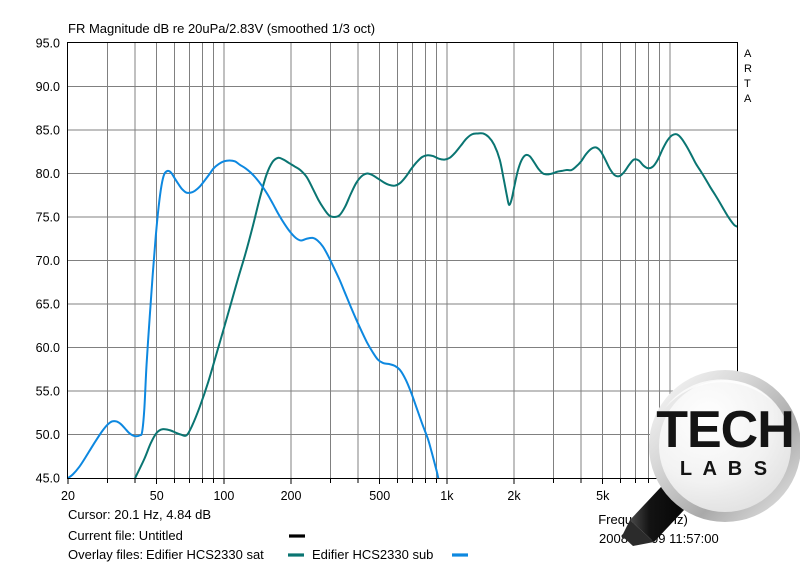 The width and height of the screenshot is (800, 568). I want to click on y-axis-tick-label: 70.0, so click(48, 261).